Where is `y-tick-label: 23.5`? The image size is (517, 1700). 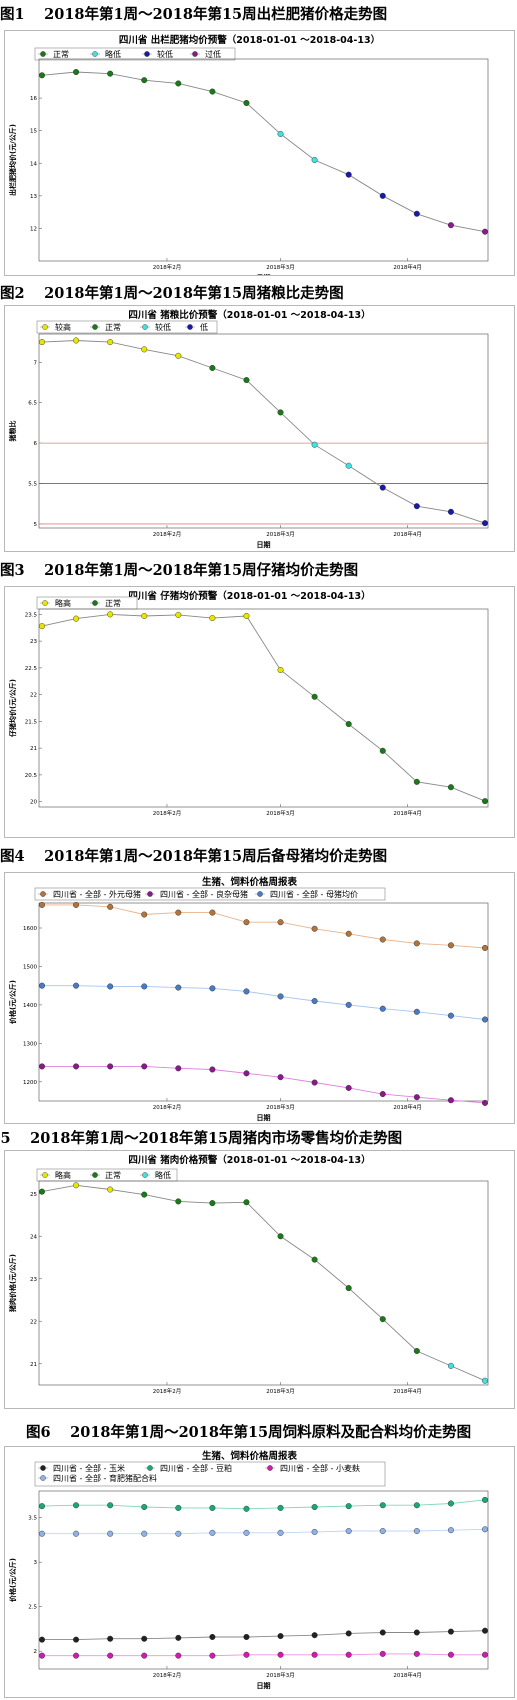
y-tick-label: 23.5 is located at coordinates (31, 615).